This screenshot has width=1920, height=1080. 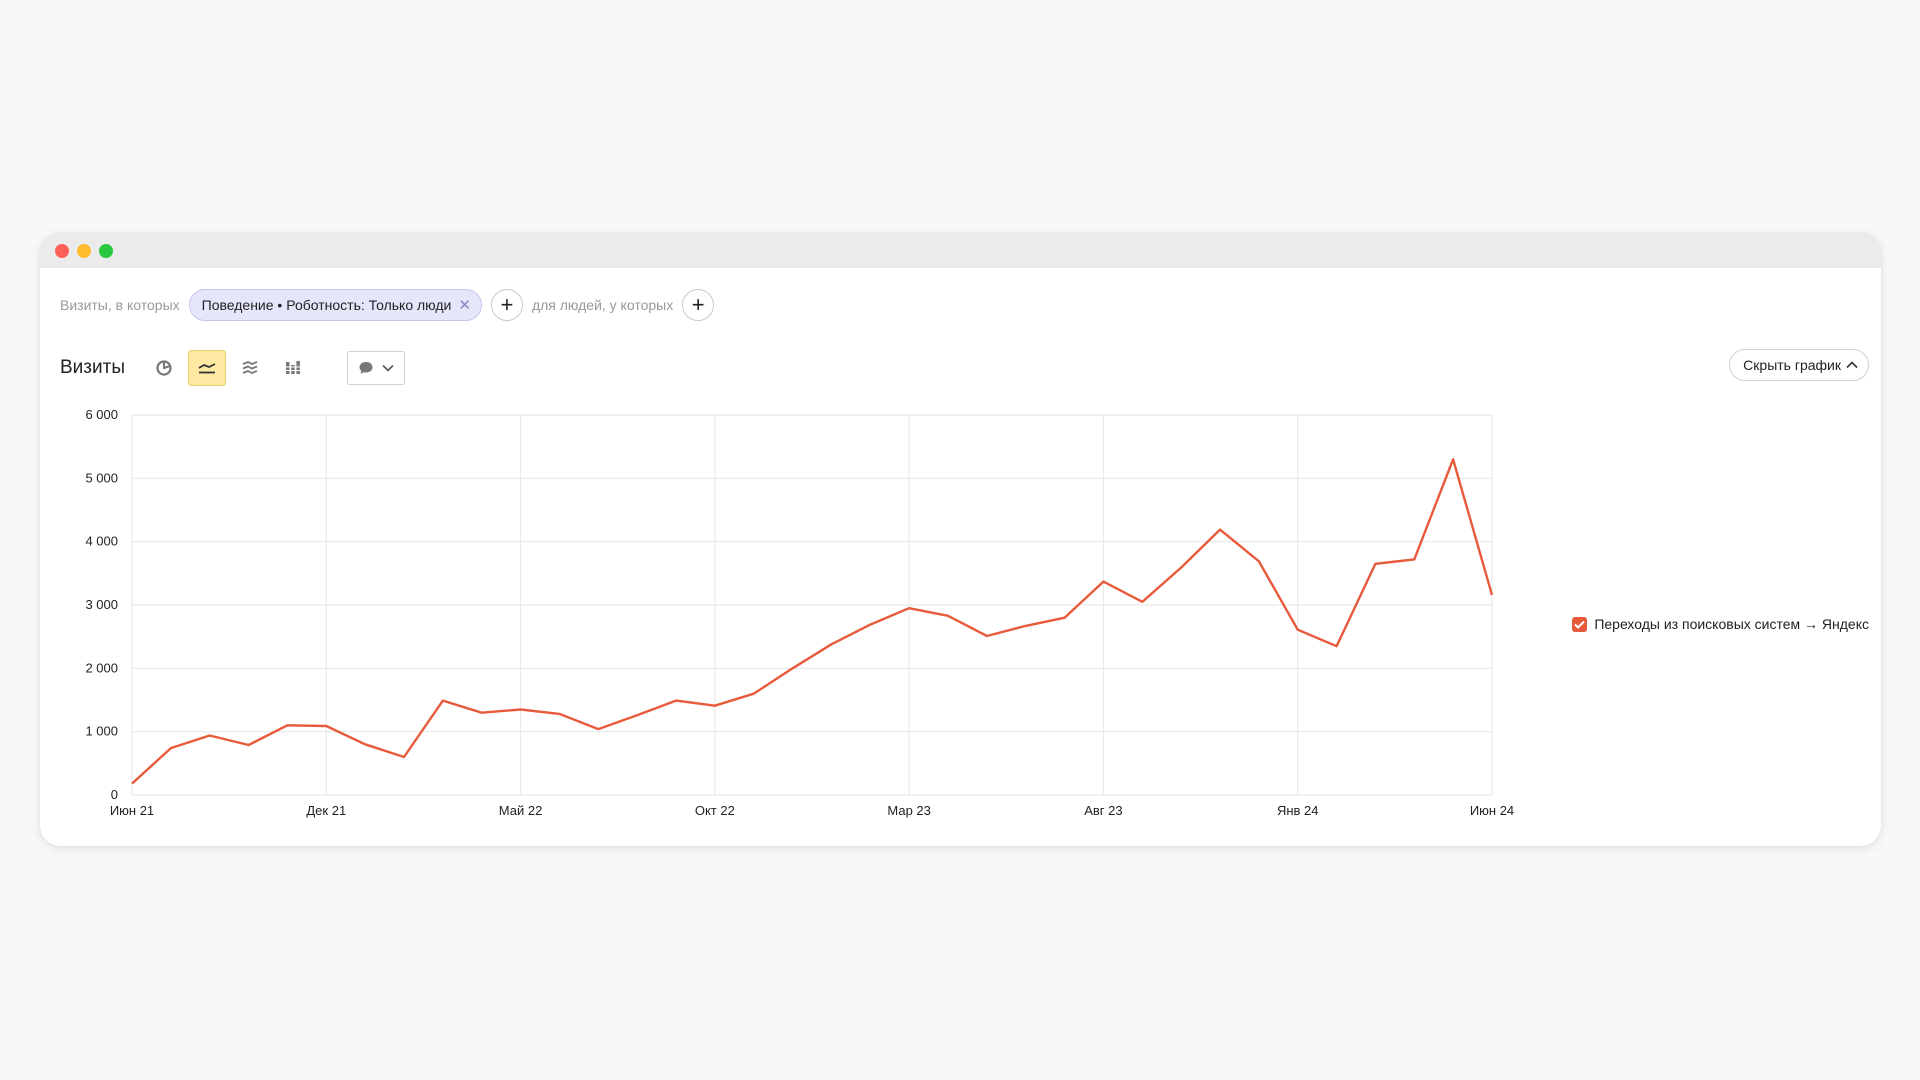 I want to click on legend-item: Переходы из поисковых систем → Яндекс, so click(x=1720, y=624).